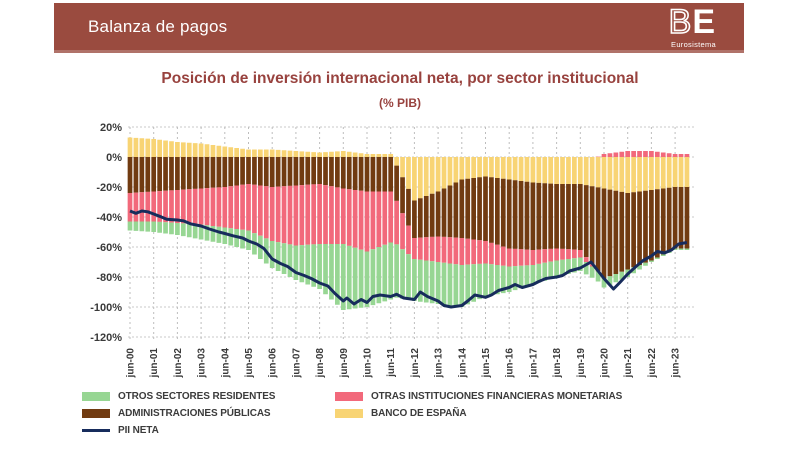 Image resolution: width=800 pixels, height=453 pixels. What do you see at coordinates (533, 363) in the screenshot?
I see `x-tick-label: jun-17` at bounding box center [533, 363].